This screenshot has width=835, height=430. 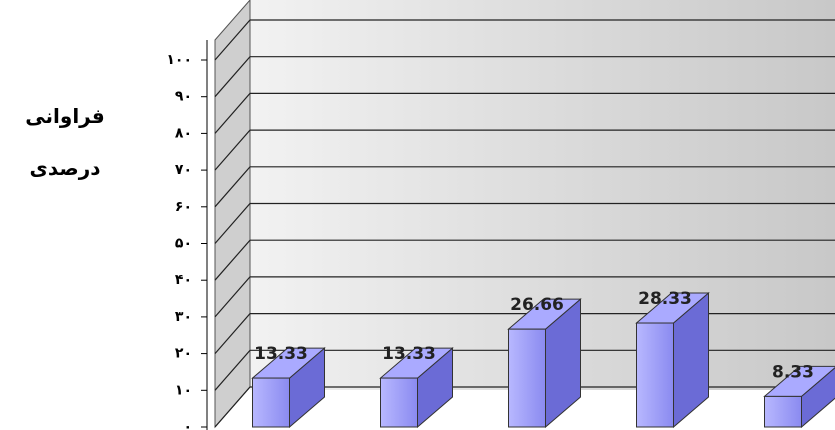 What do you see at coordinates (183, 97) in the screenshot?
I see `y-tick-label: ۹۰` at bounding box center [183, 97].